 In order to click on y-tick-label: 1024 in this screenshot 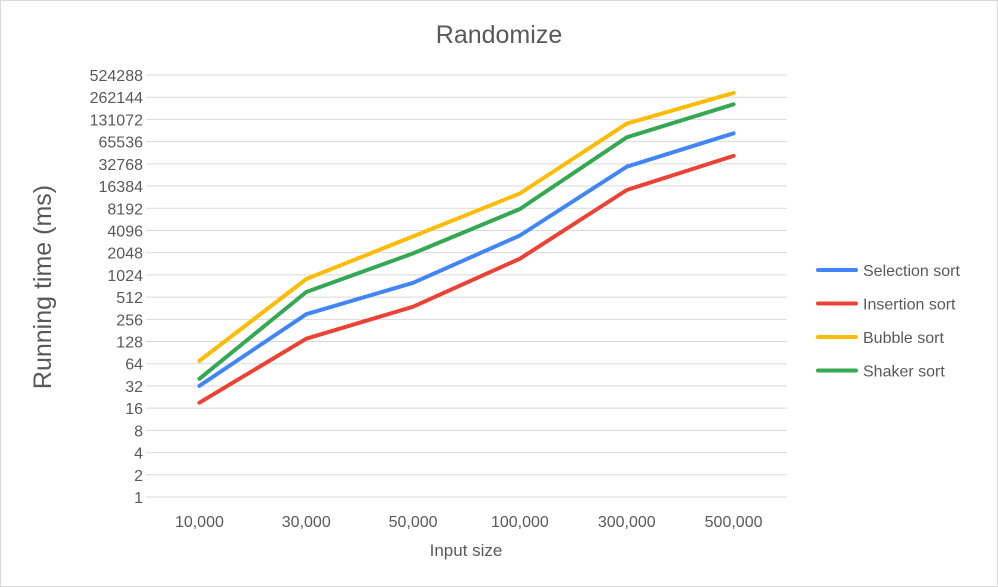, I will do `click(125, 276)`.